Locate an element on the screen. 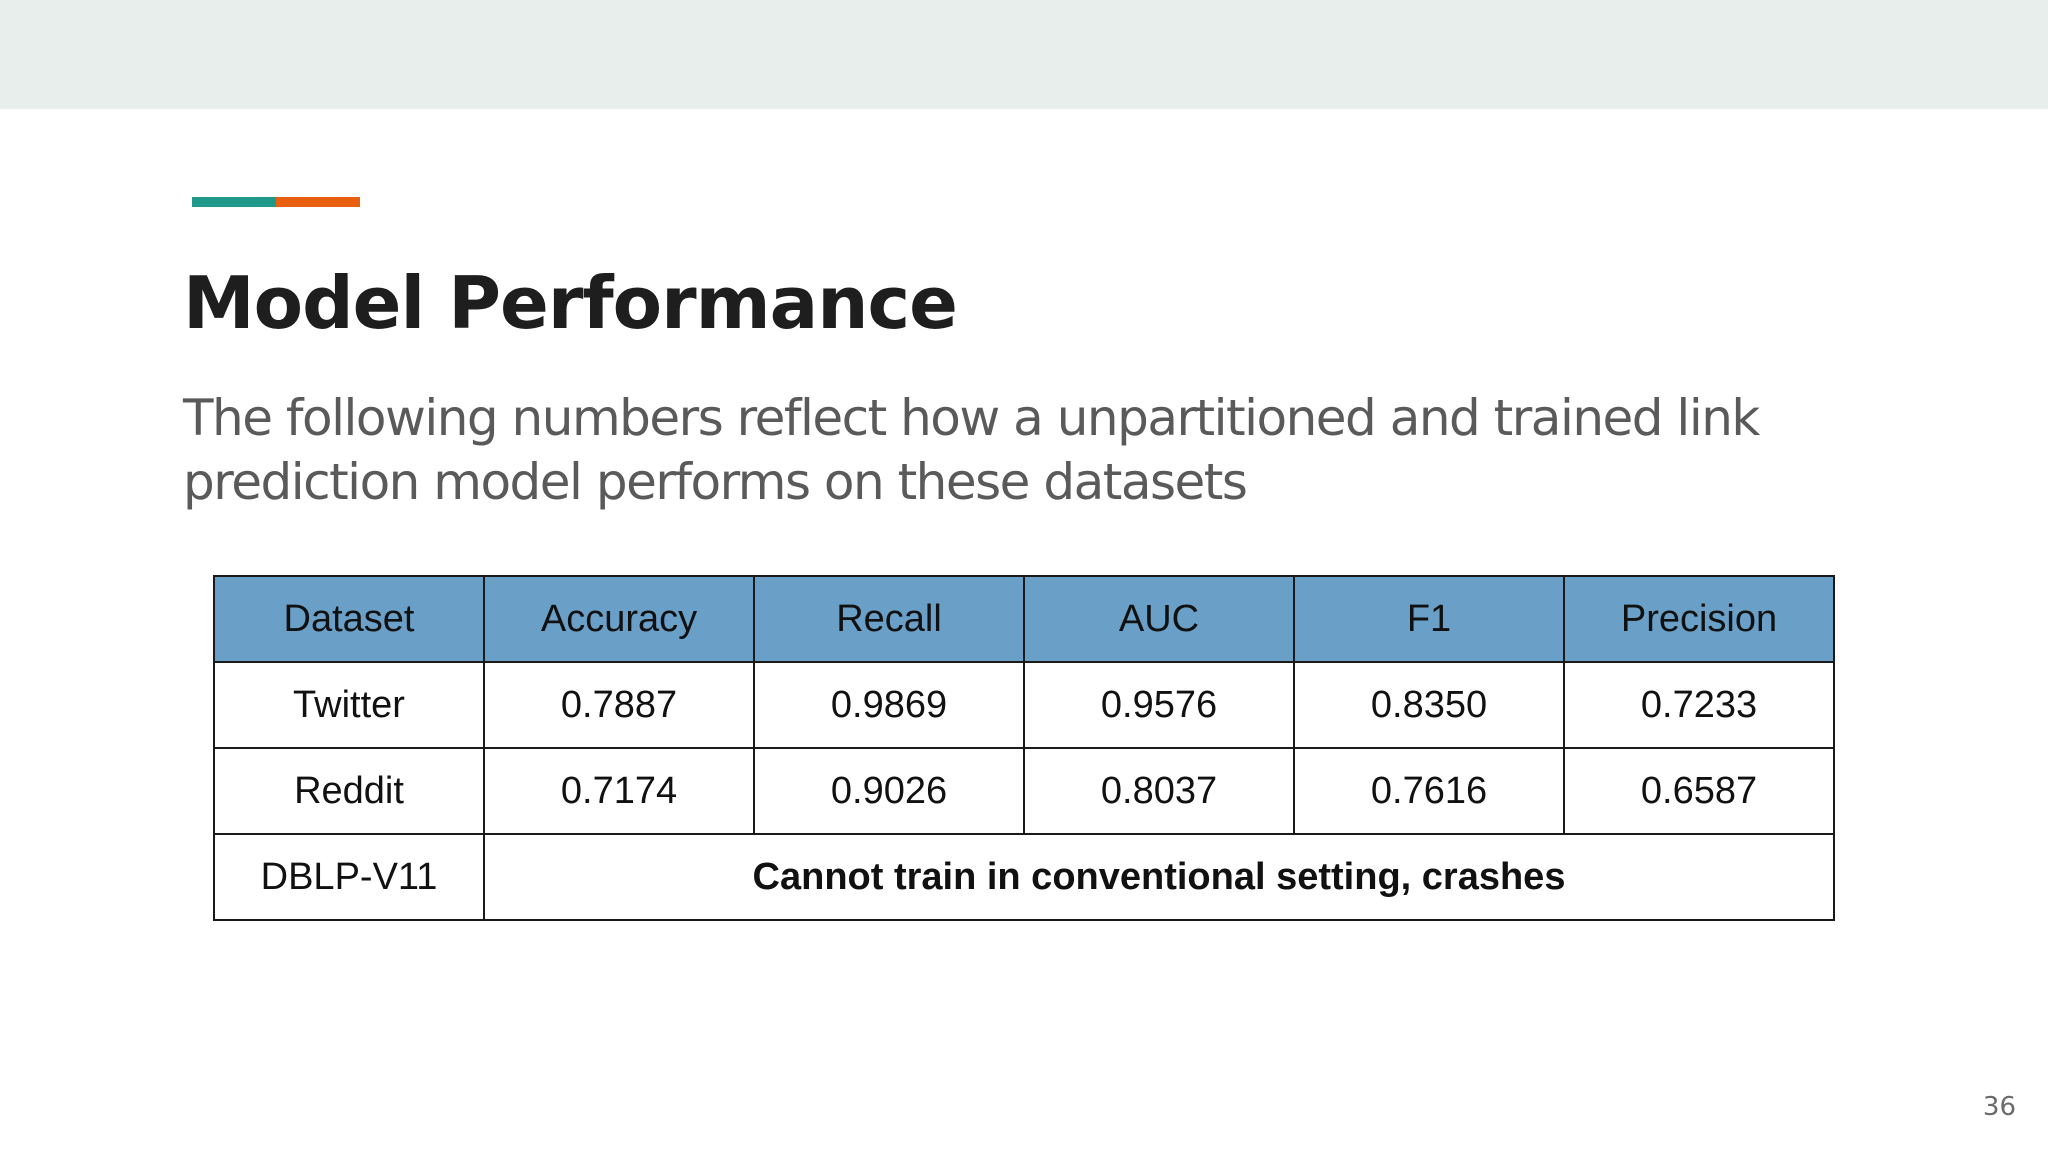 This screenshot has width=2048, height=1152. header-dataset: Dataset is located at coordinates (349, 619).